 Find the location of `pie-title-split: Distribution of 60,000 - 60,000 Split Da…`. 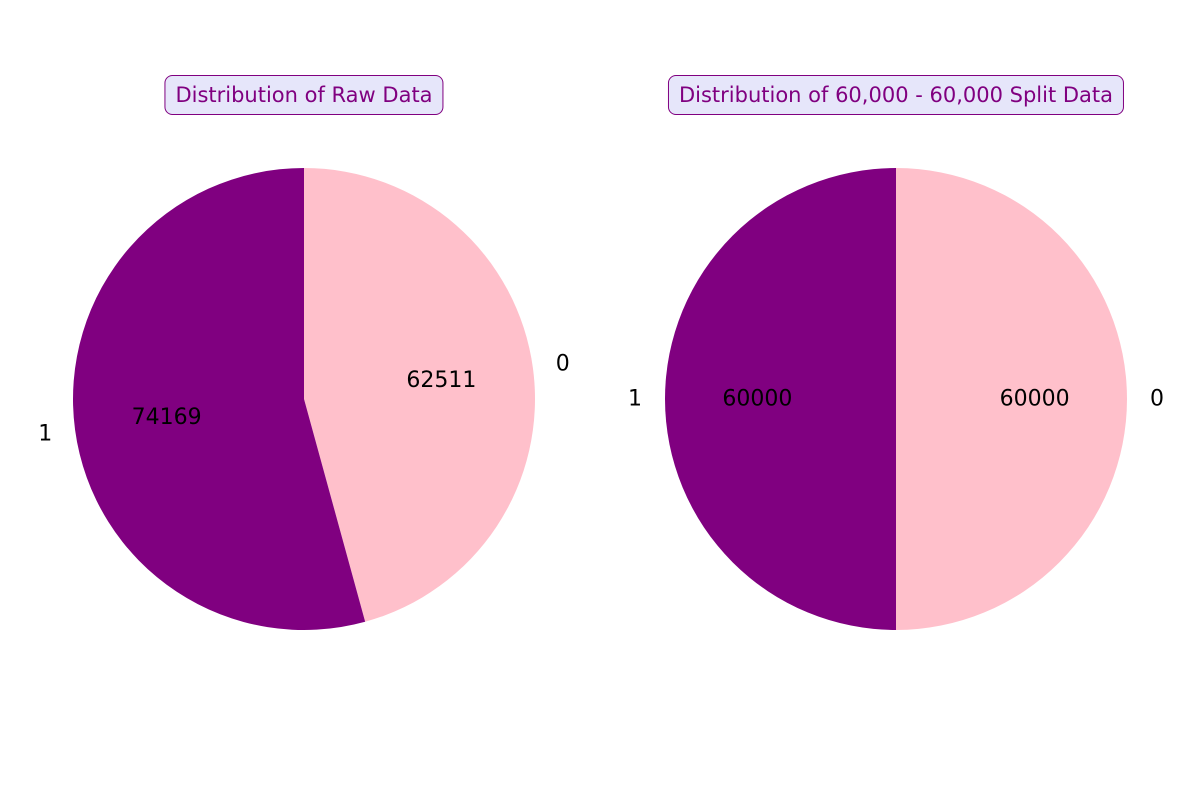

pie-title-split: Distribution of 60,000 - 60,000 Split Da… is located at coordinates (896, 95).